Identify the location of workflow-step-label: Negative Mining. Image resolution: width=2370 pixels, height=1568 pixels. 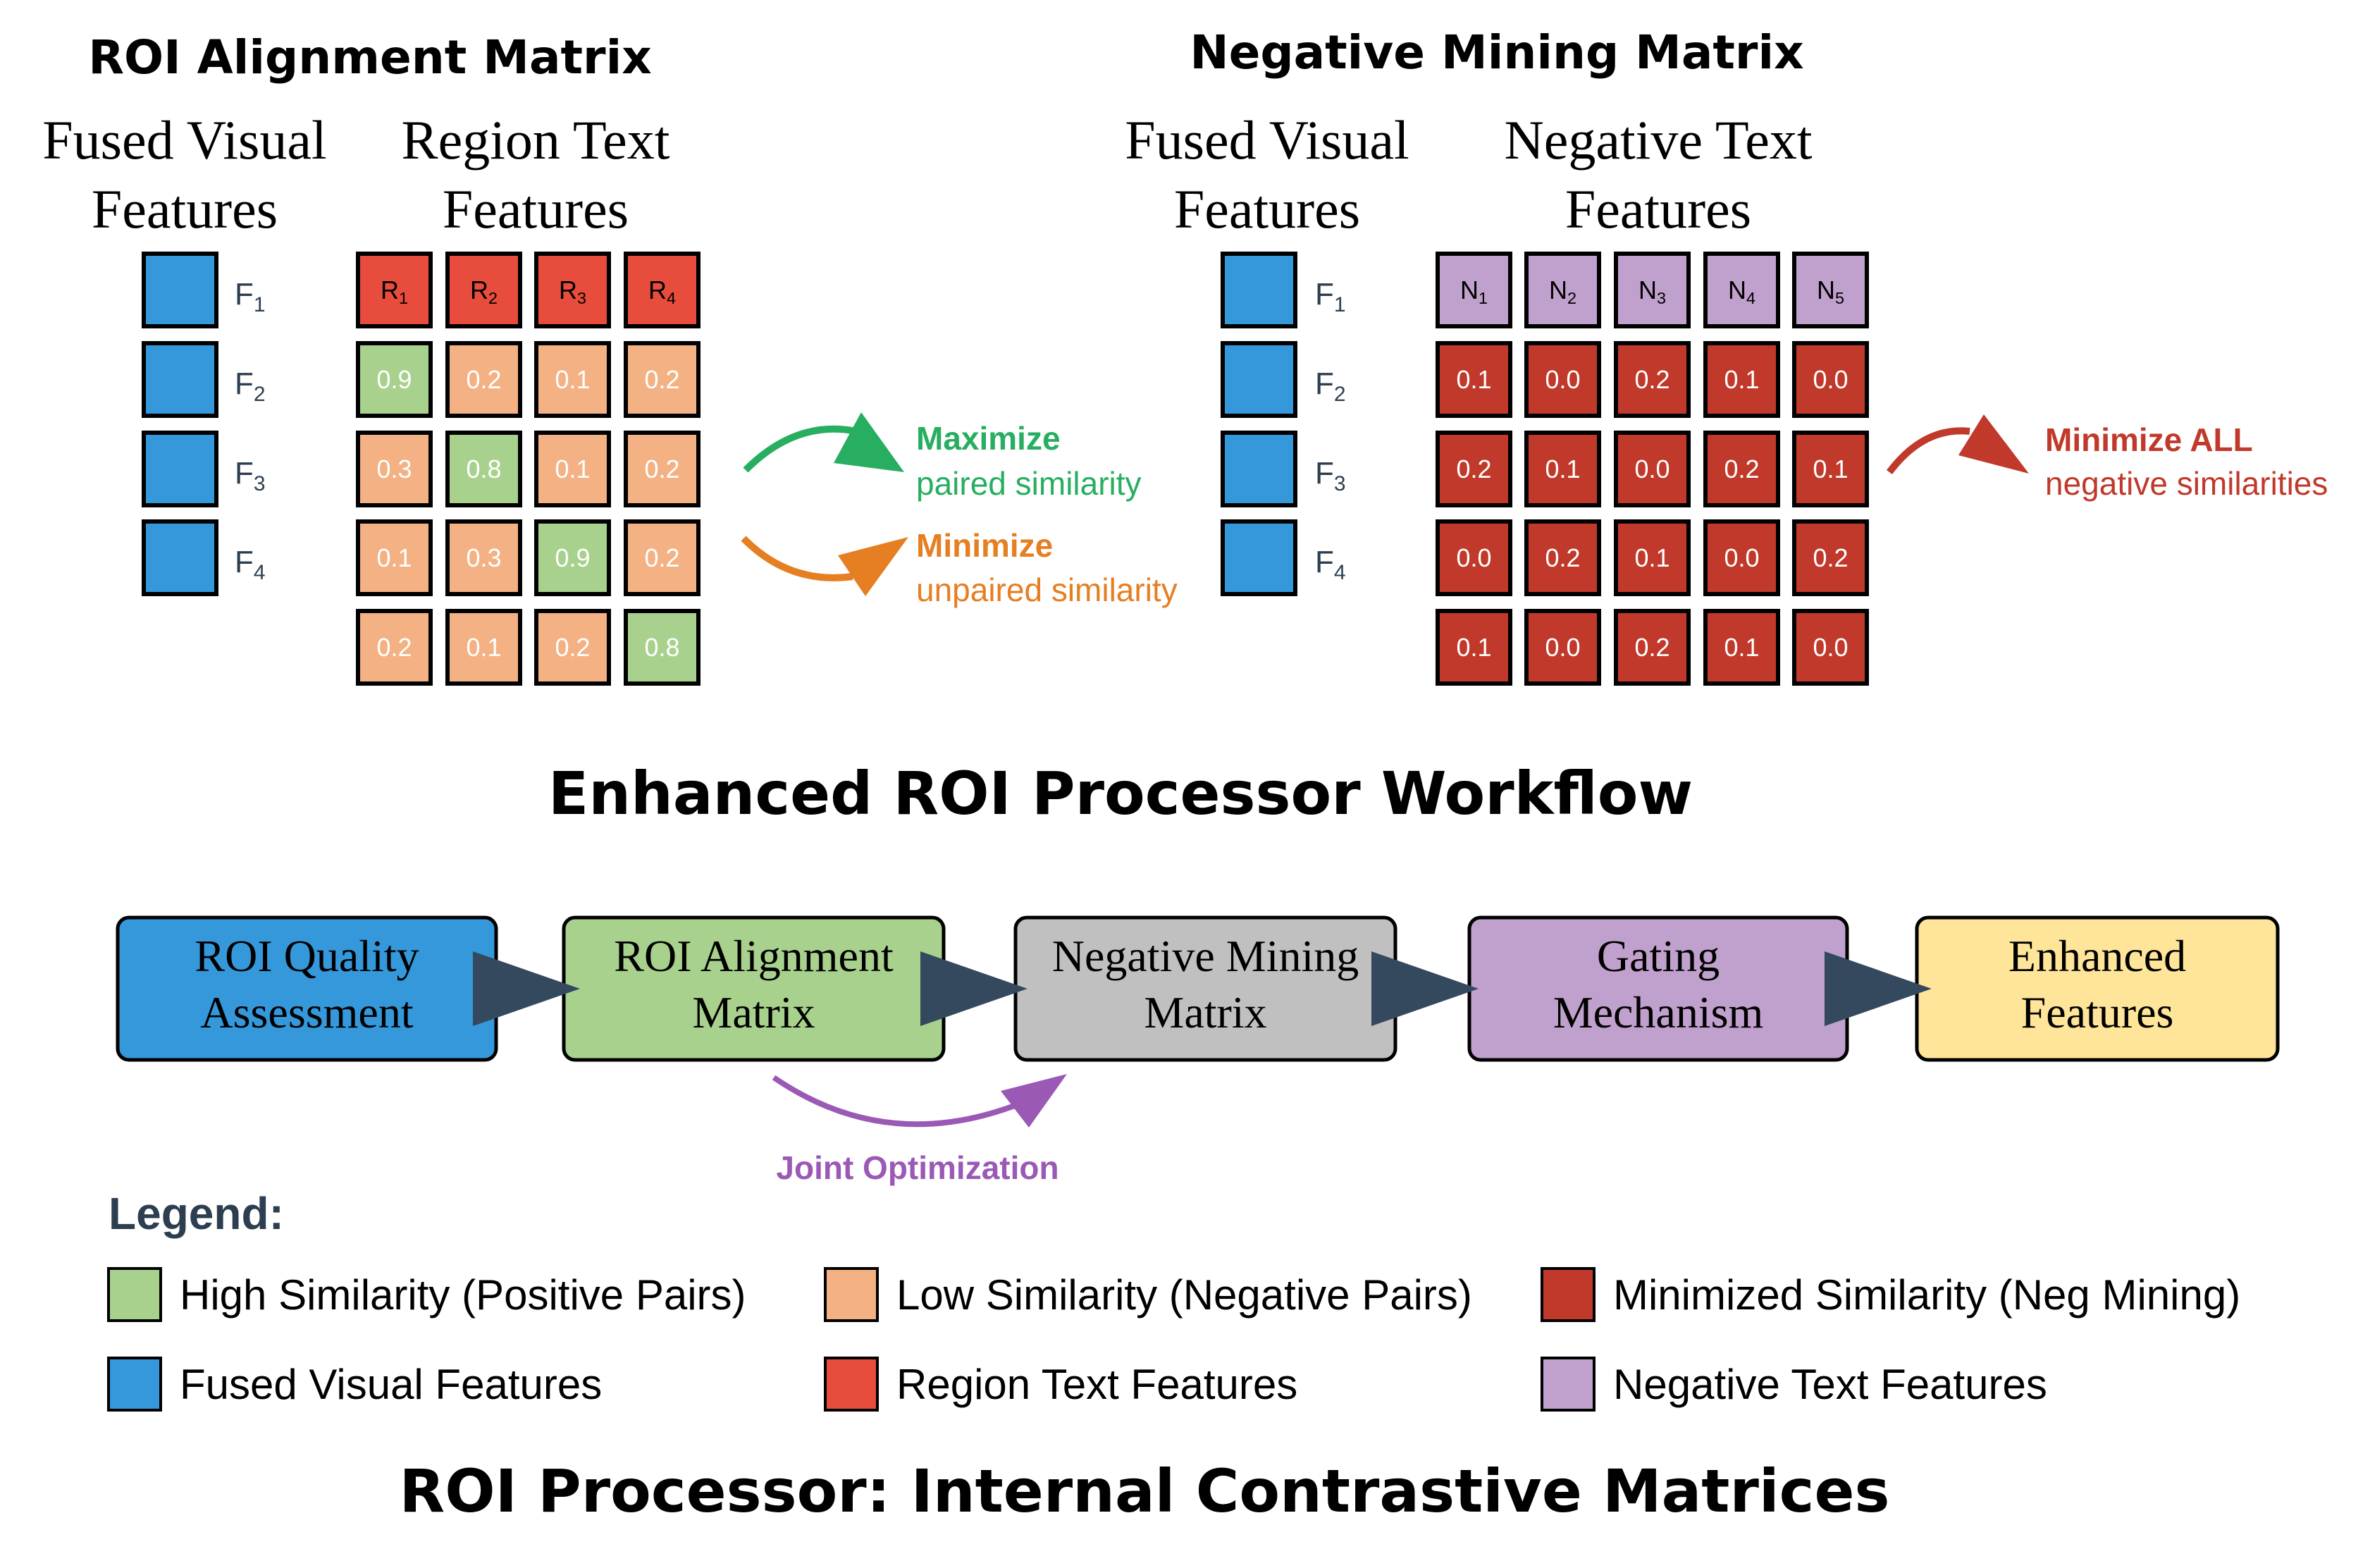
(1205, 956).